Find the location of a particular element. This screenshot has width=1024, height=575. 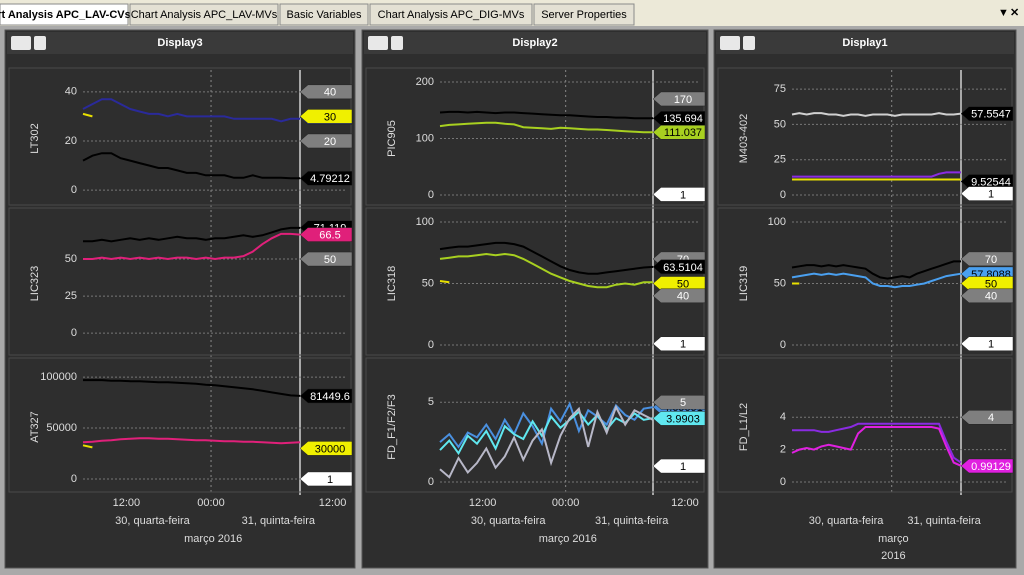

flag-label: 135.694 is located at coordinates (683, 119).